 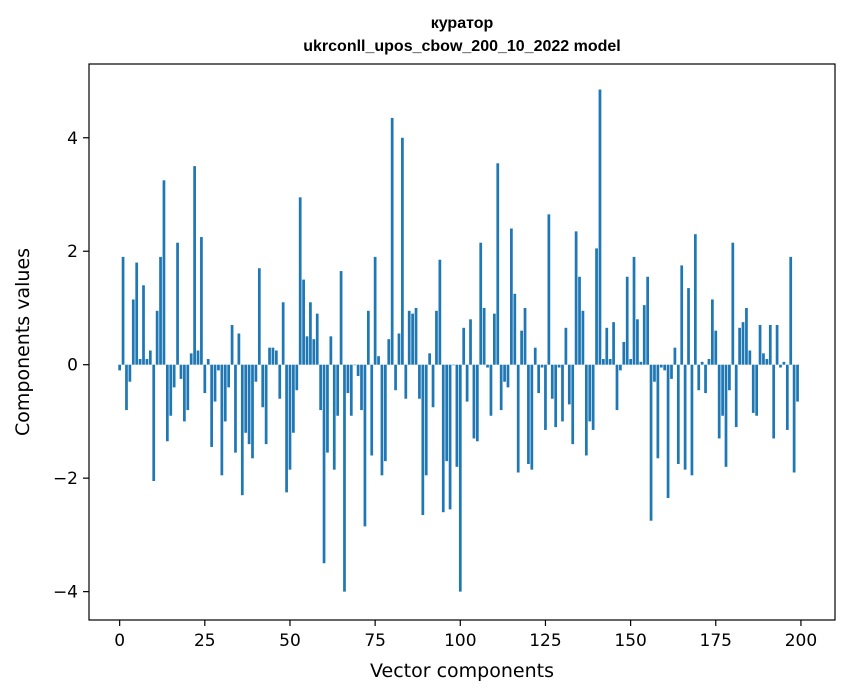 What do you see at coordinates (462, 671) in the screenshot?
I see `x-axis-label: Vector components` at bounding box center [462, 671].